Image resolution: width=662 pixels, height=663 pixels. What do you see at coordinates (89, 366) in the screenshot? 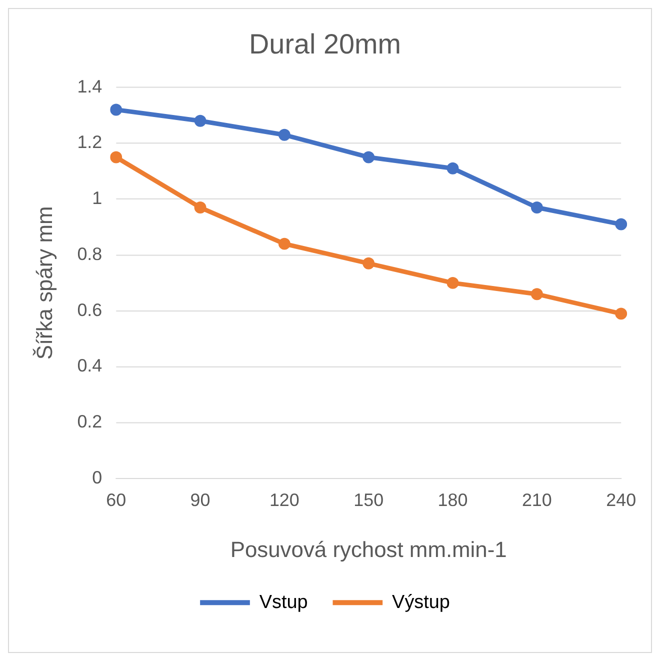
I see `y-tick-label: 0.4` at bounding box center [89, 366].